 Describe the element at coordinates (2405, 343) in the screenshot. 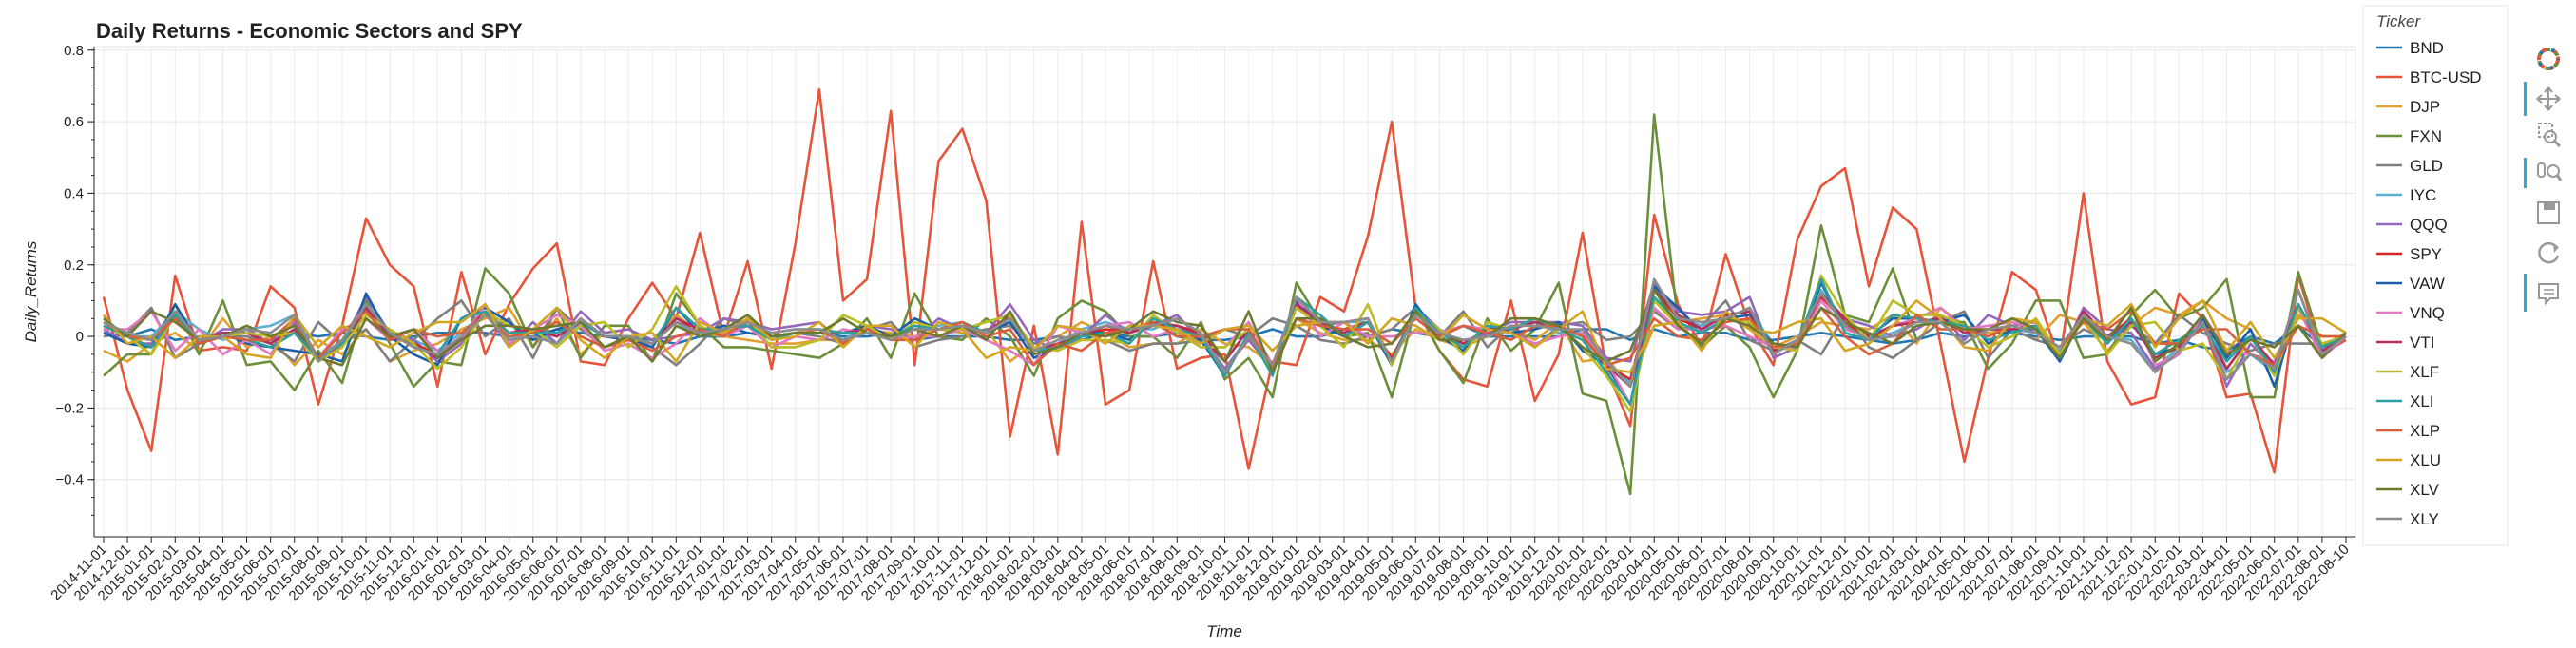

I see `legend-item-vti: VTI` at that location.